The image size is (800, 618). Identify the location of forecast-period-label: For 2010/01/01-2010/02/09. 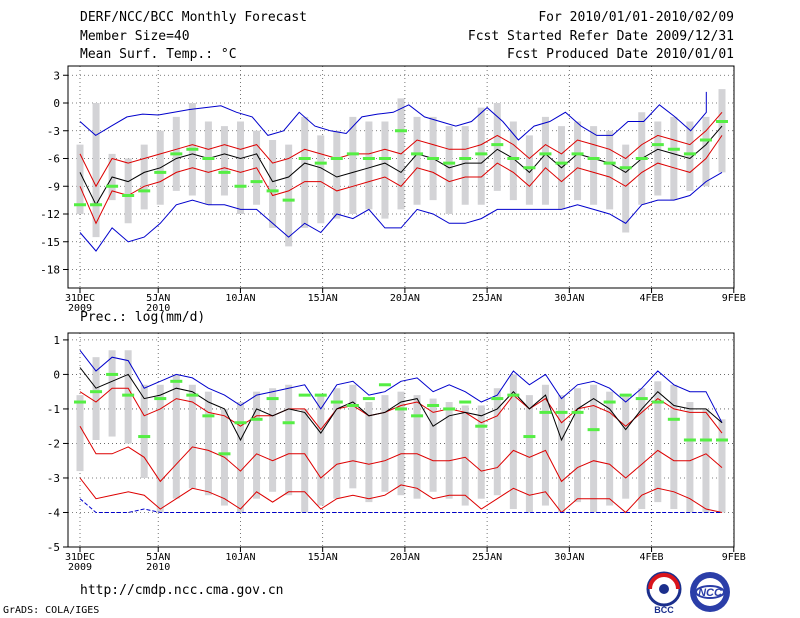
(636, 17).